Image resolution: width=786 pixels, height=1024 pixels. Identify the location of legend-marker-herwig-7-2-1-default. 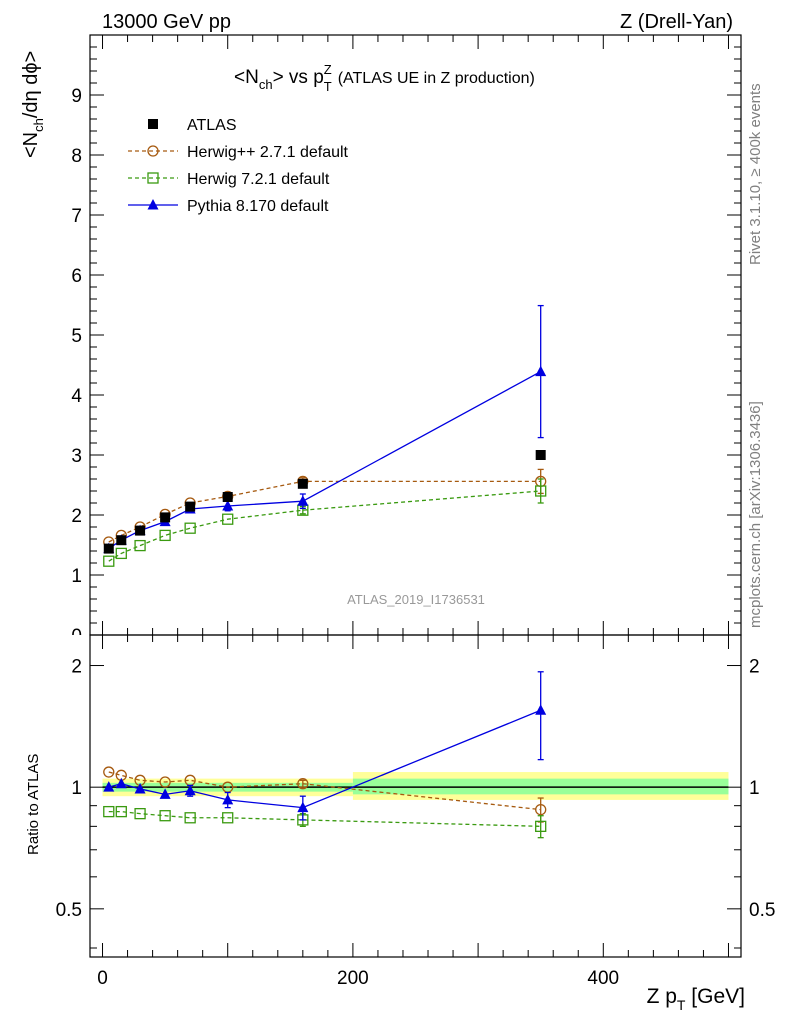
(153, 178).